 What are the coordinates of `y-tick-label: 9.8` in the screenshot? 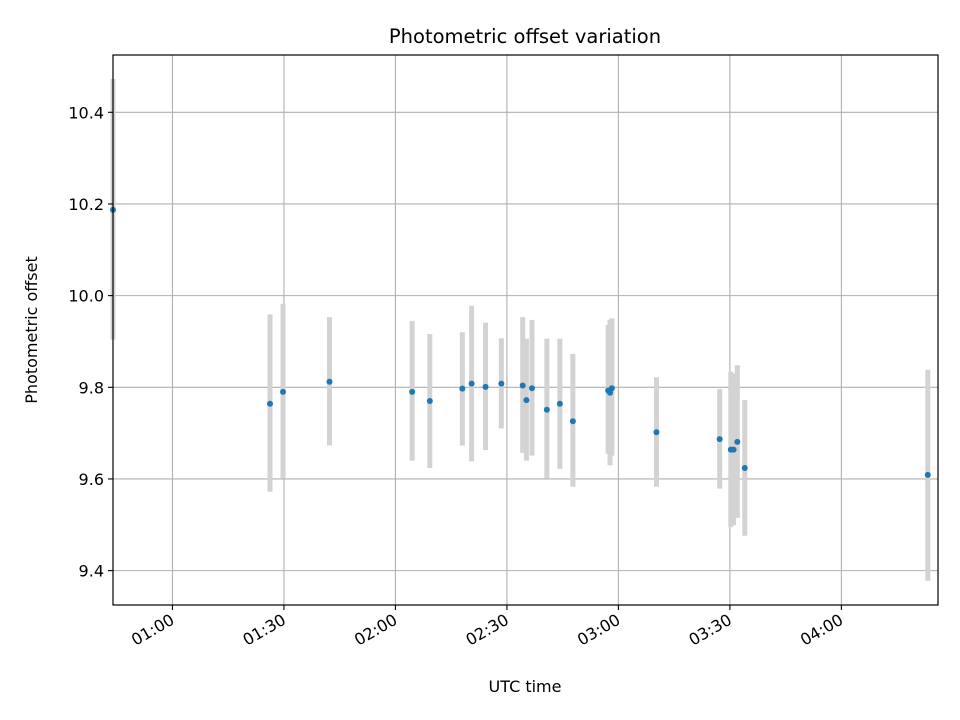 It's located at (91, 387).